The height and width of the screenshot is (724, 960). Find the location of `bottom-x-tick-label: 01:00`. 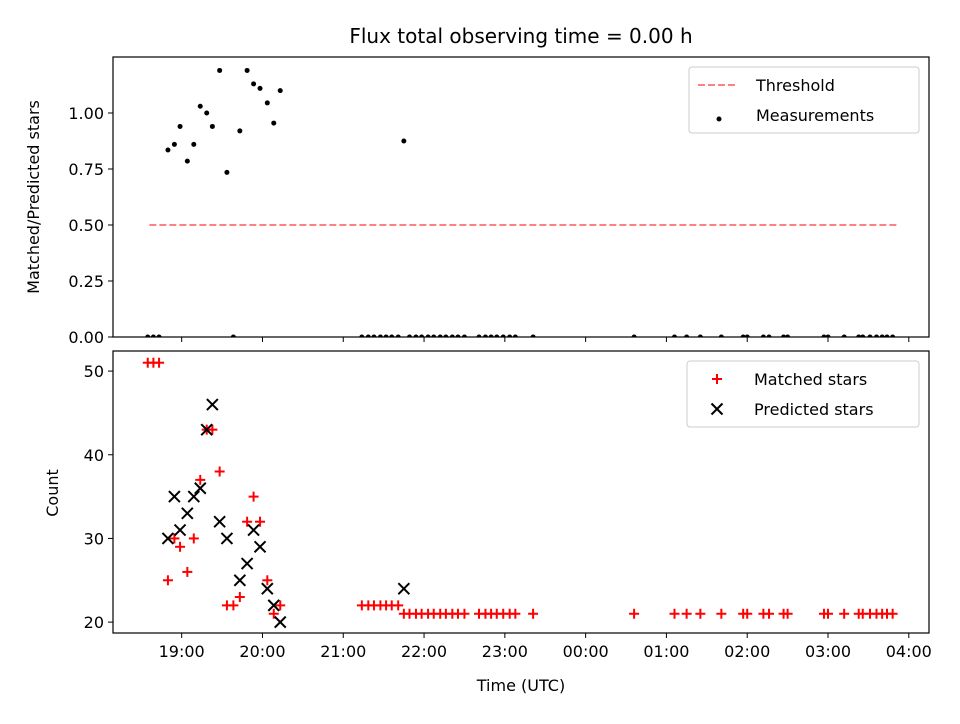

bottom-x-tick-label: 01:00 is located at coordinates (666, 651).